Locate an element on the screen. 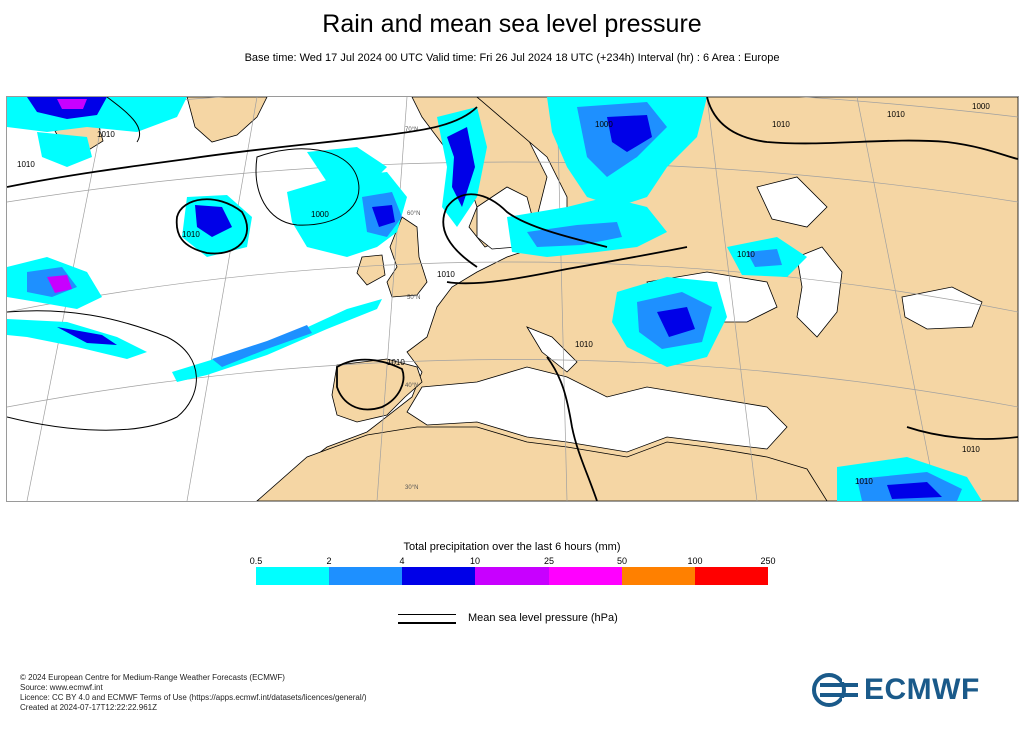  white-sea is located at coordinates (792, 202).